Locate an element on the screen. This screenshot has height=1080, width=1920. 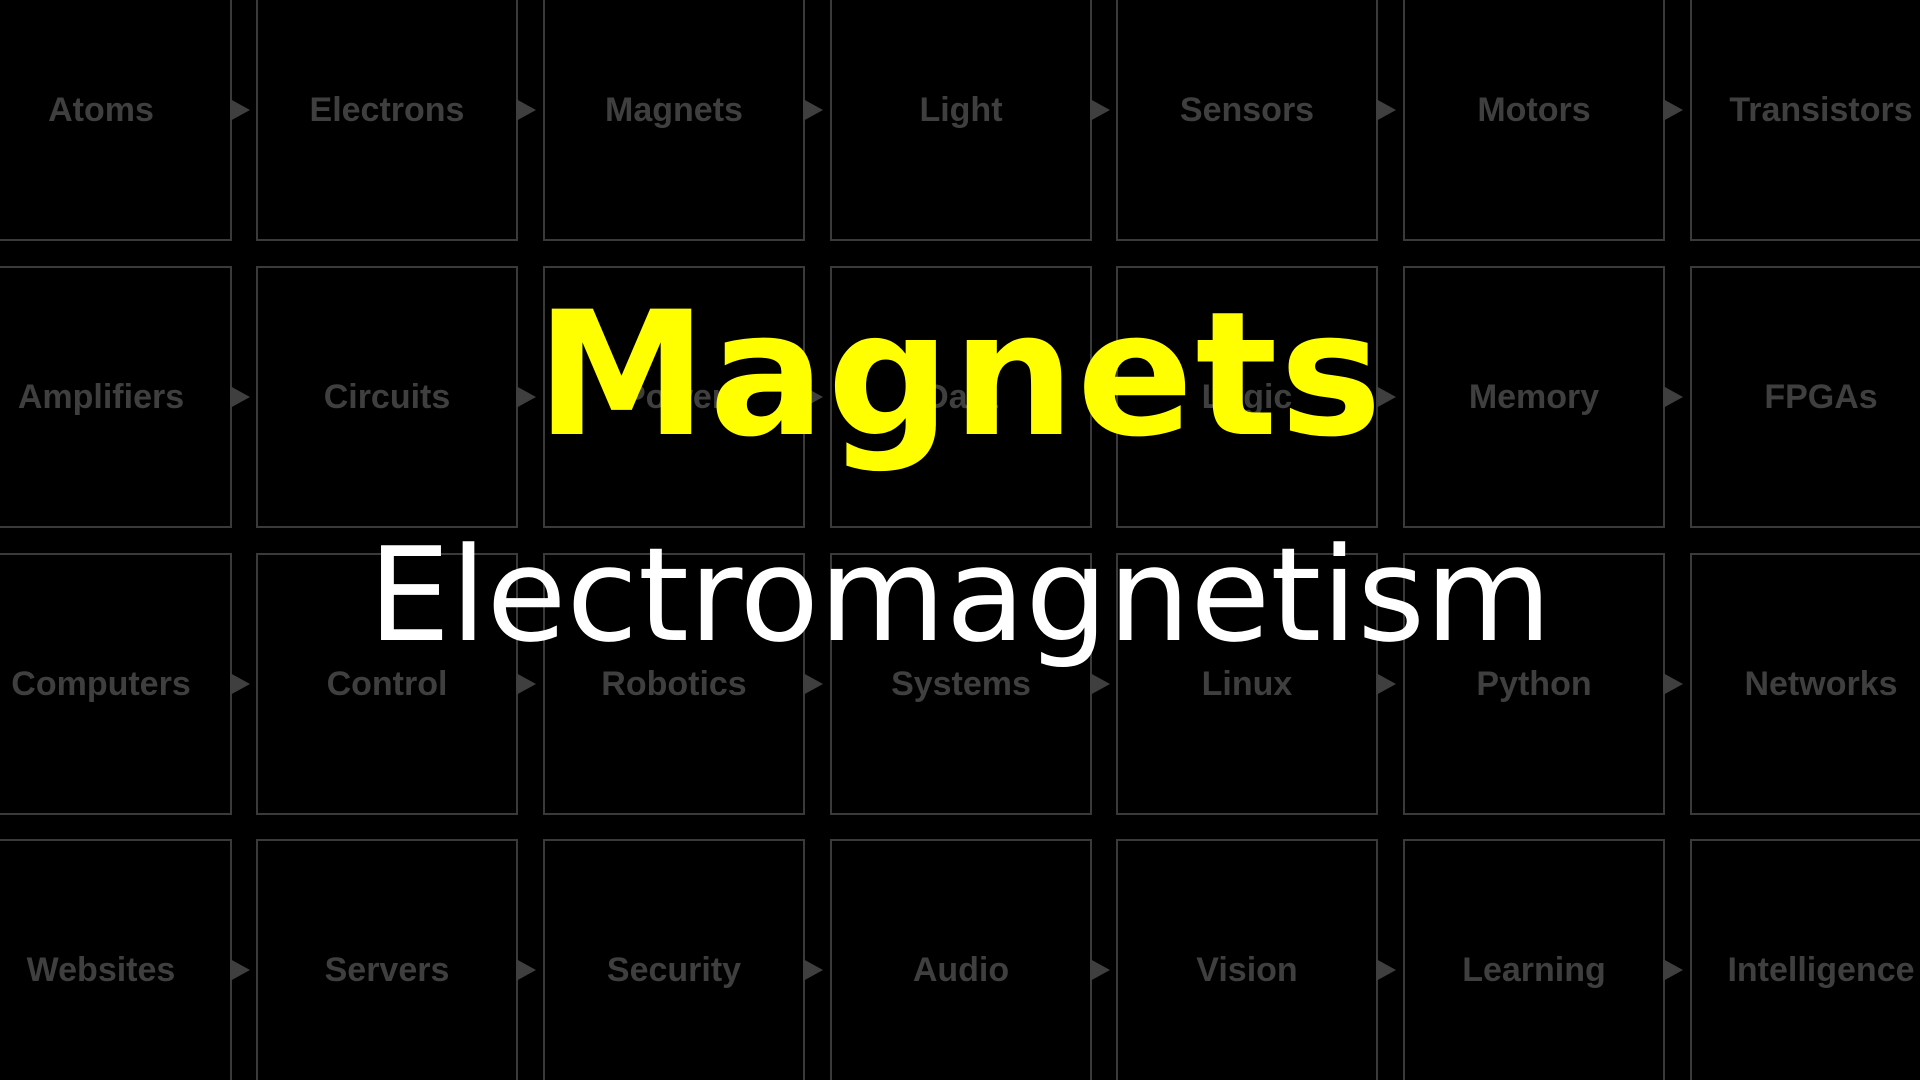
topic-tile: Intelligence is located at coordinates (1805, 959).